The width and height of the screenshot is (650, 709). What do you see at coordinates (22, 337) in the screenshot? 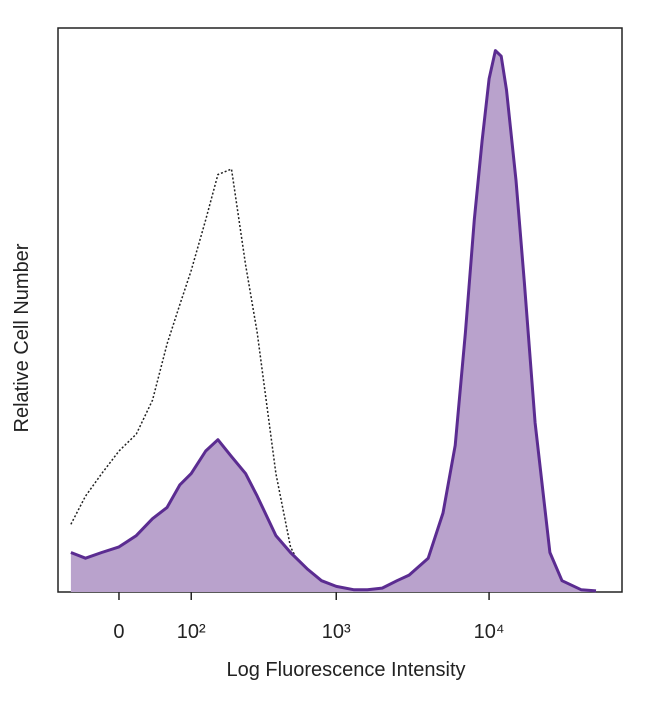
I see `y-axis-label: Relative Cell Number` at bounding box center [22, 337].